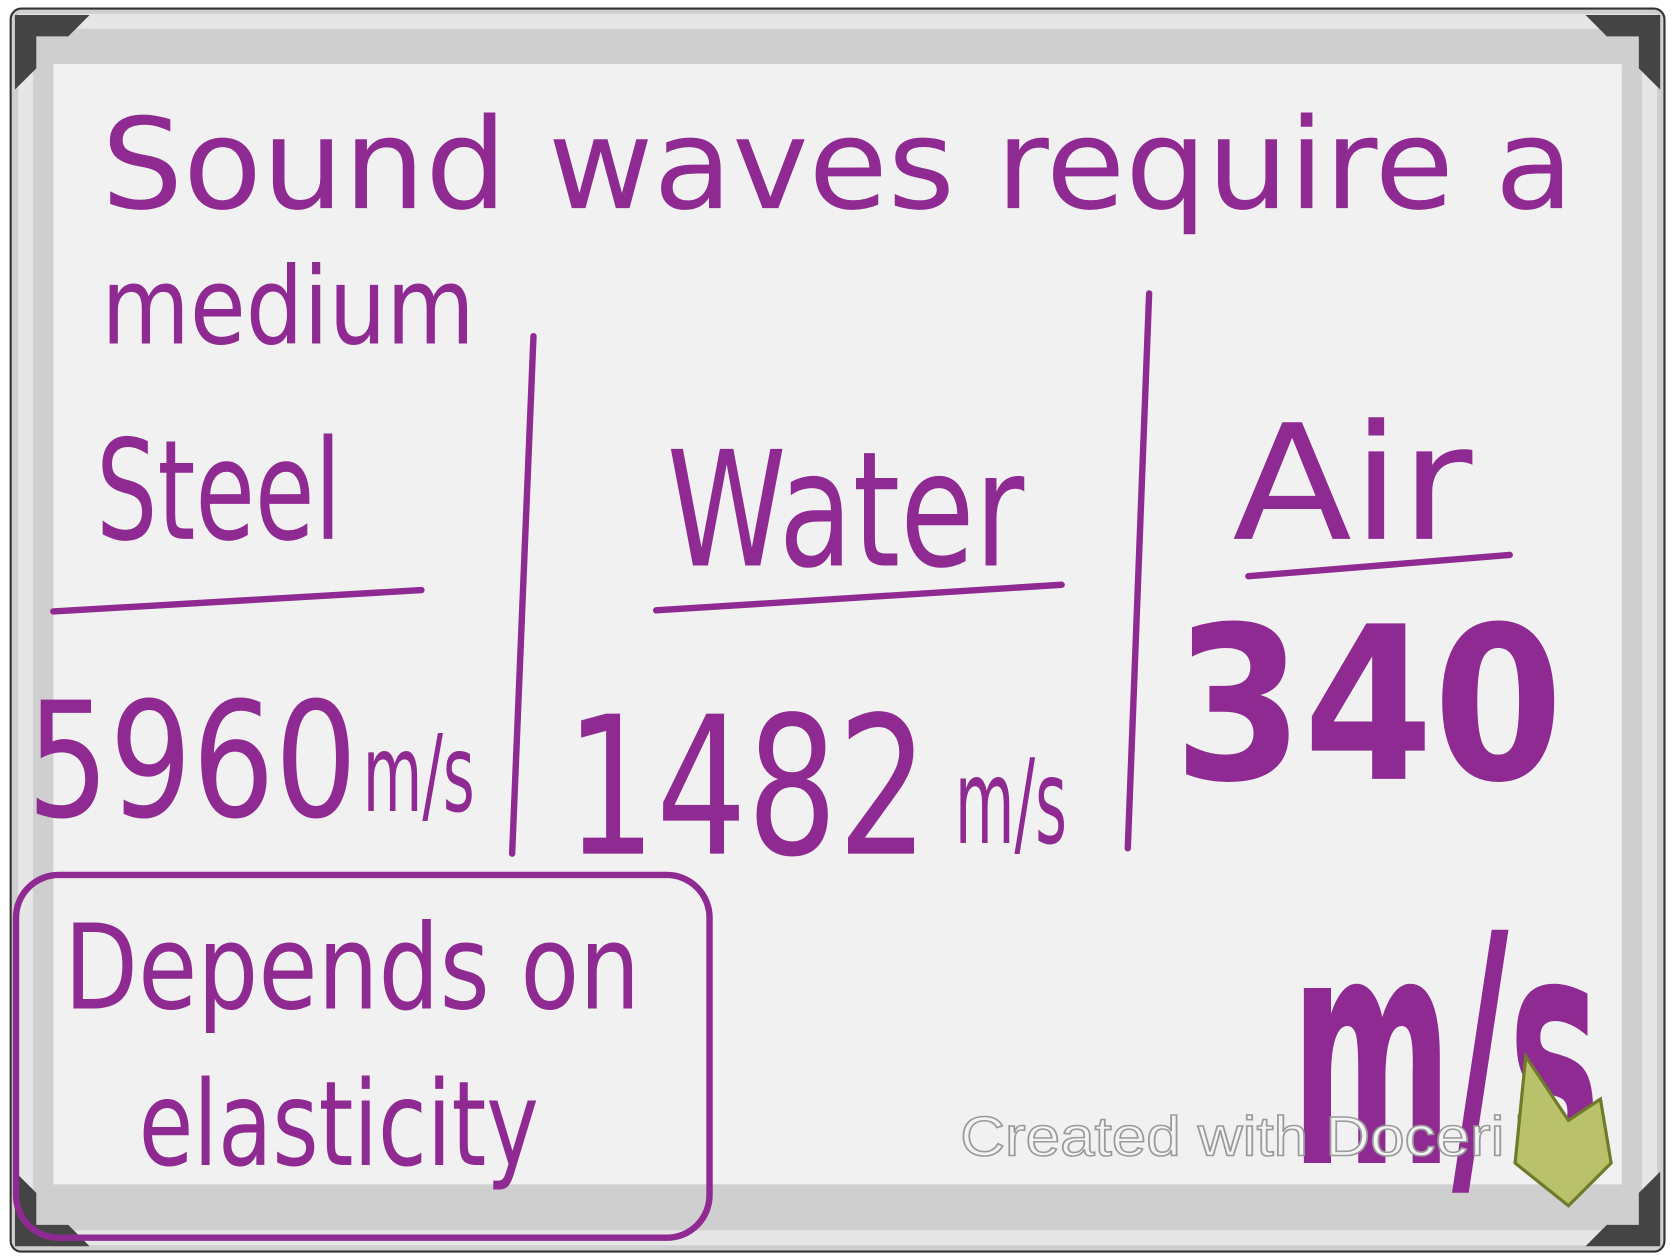 This screenshot has height=1257, width=1673. I want to click on speed-value: 1482, so click(746, 788).